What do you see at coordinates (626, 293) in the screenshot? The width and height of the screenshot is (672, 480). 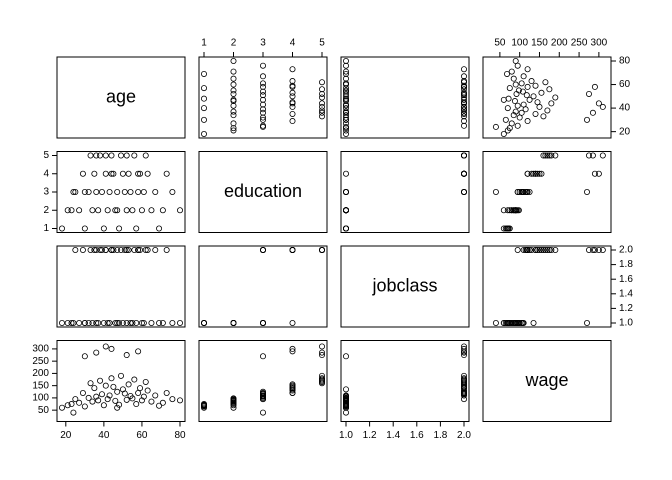 I see `y-tick-label: 1.4` at bounding box center [626, 293].